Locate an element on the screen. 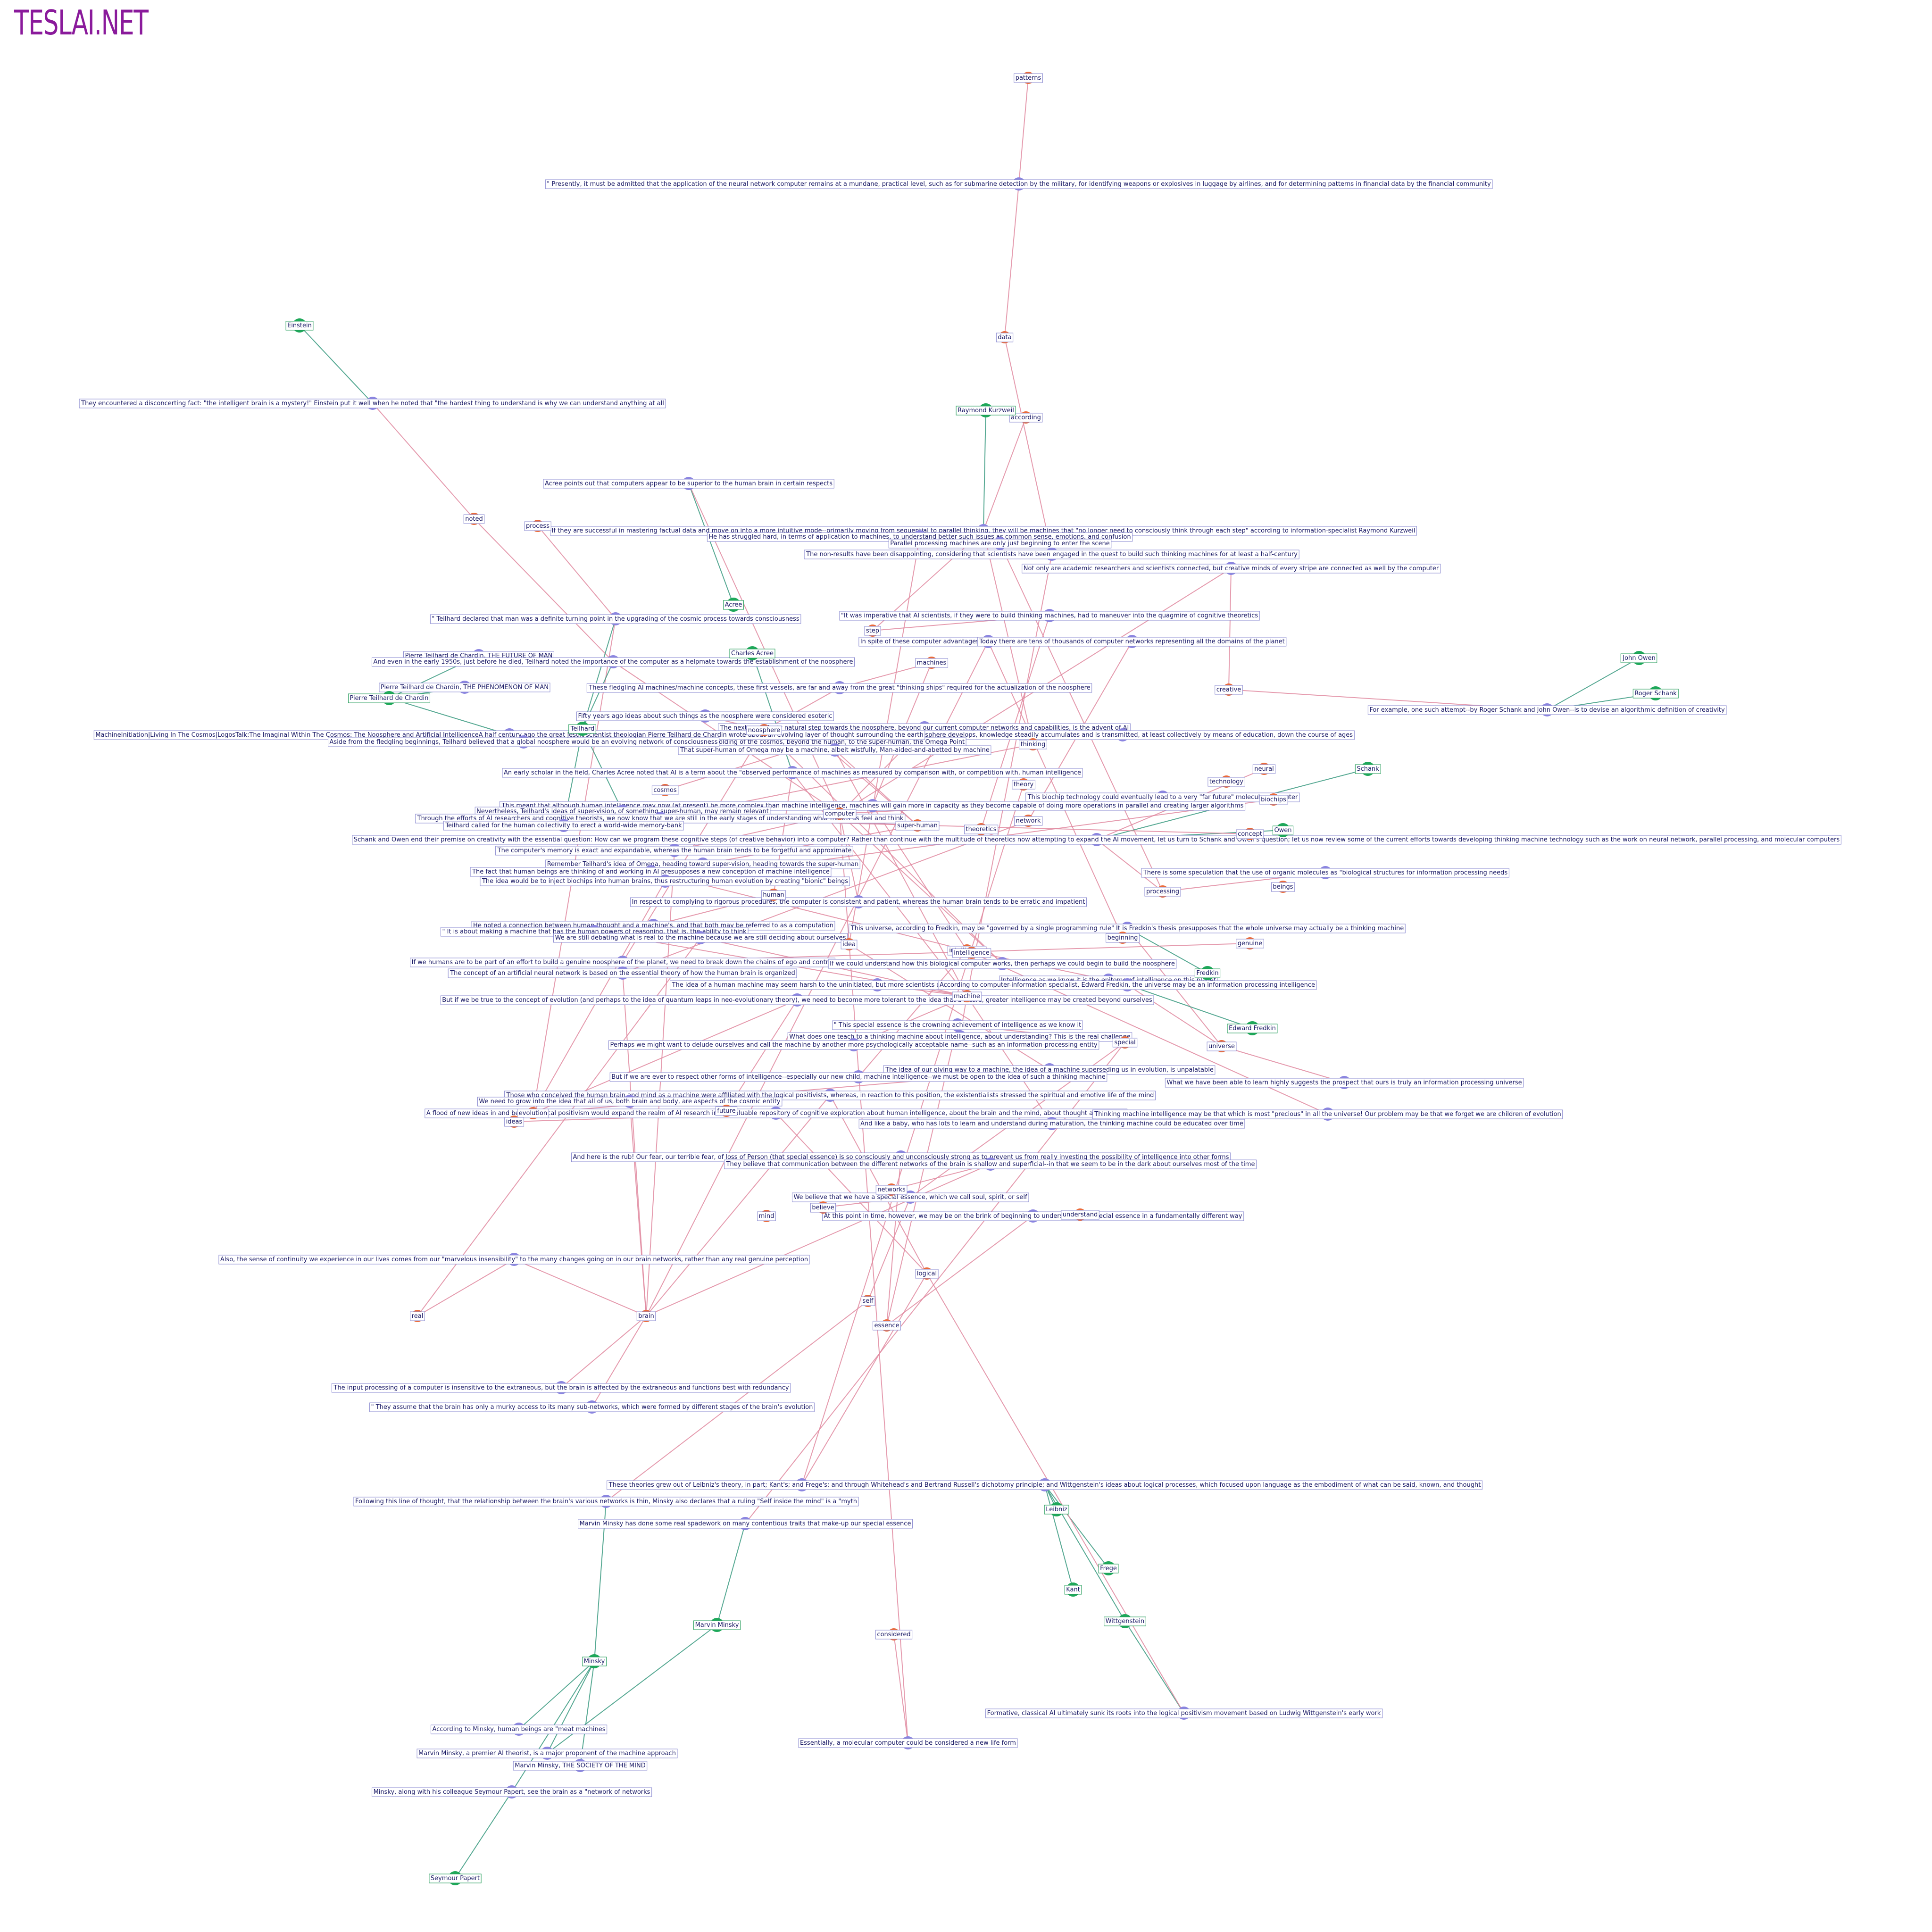 The width and height of the screenshot is (1932, 1932). graph-node-person: Teilhard is located at coordinates (582, 729).